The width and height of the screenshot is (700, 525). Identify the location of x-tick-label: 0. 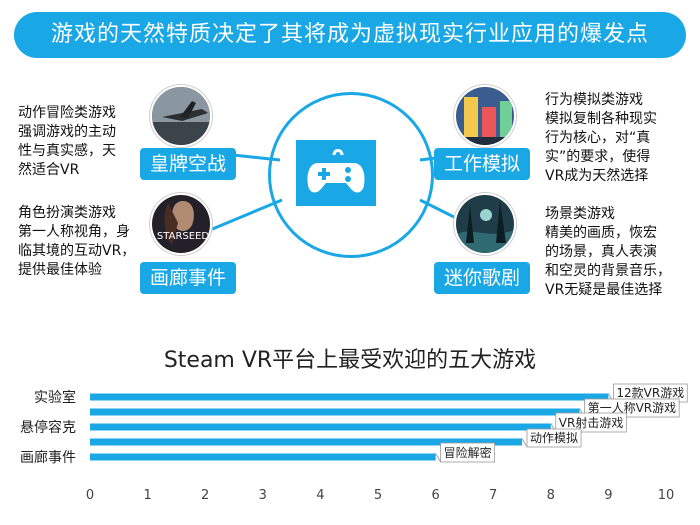
(90, 495).